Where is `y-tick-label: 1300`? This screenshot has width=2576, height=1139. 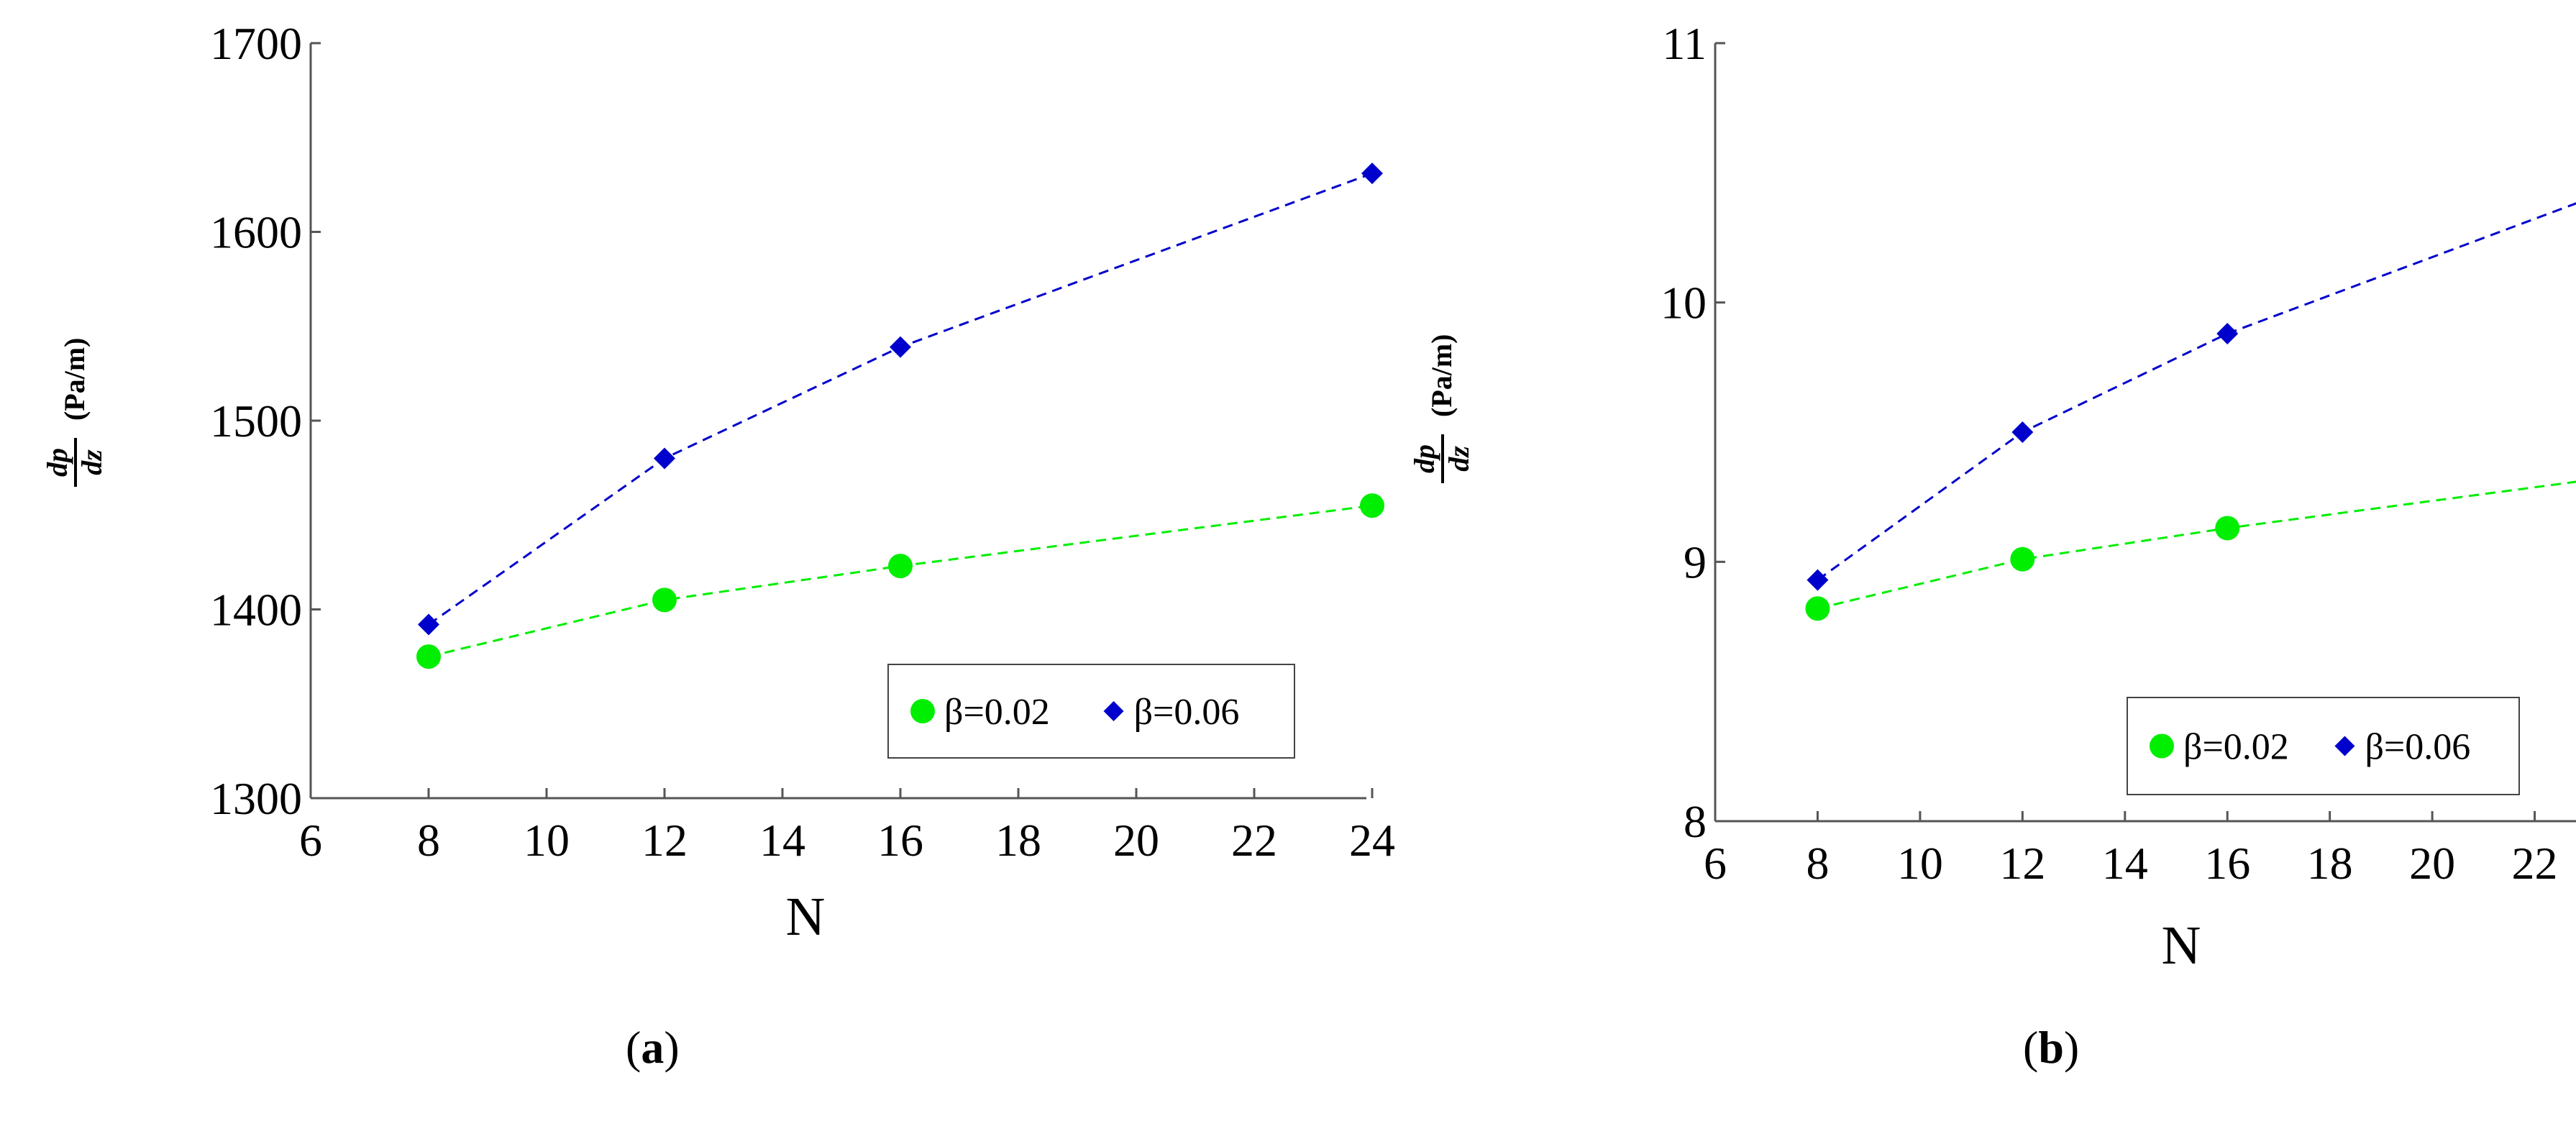
y-tick-label: 1300 is located at coordinates (256, 799).